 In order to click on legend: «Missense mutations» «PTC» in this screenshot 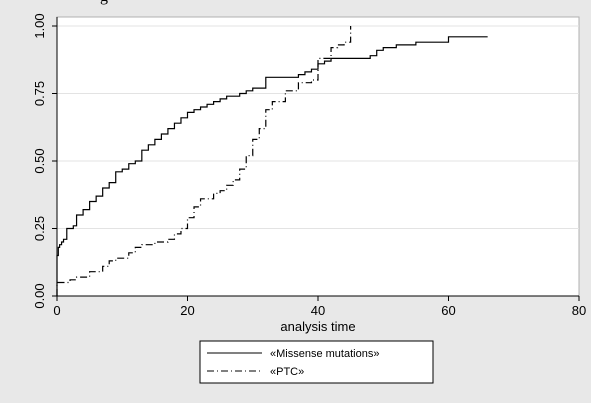, I will do `click(316, 362)`.